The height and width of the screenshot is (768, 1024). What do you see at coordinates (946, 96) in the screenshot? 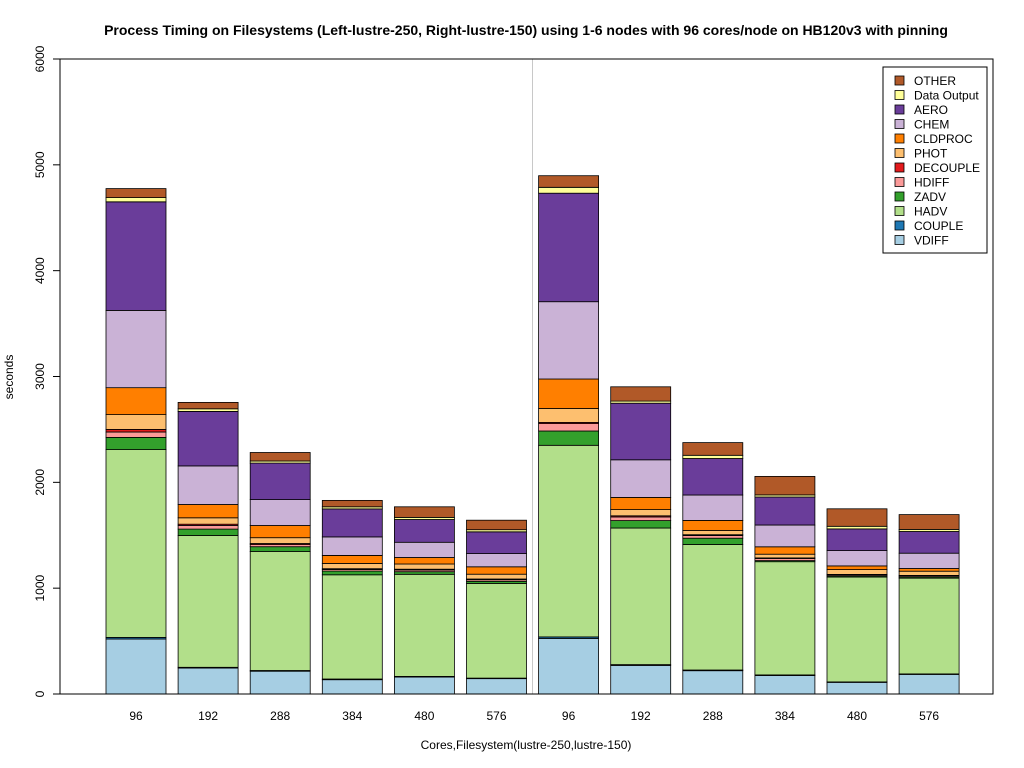
I see `legend-label: Data Output` at bounding box center [946, 96].